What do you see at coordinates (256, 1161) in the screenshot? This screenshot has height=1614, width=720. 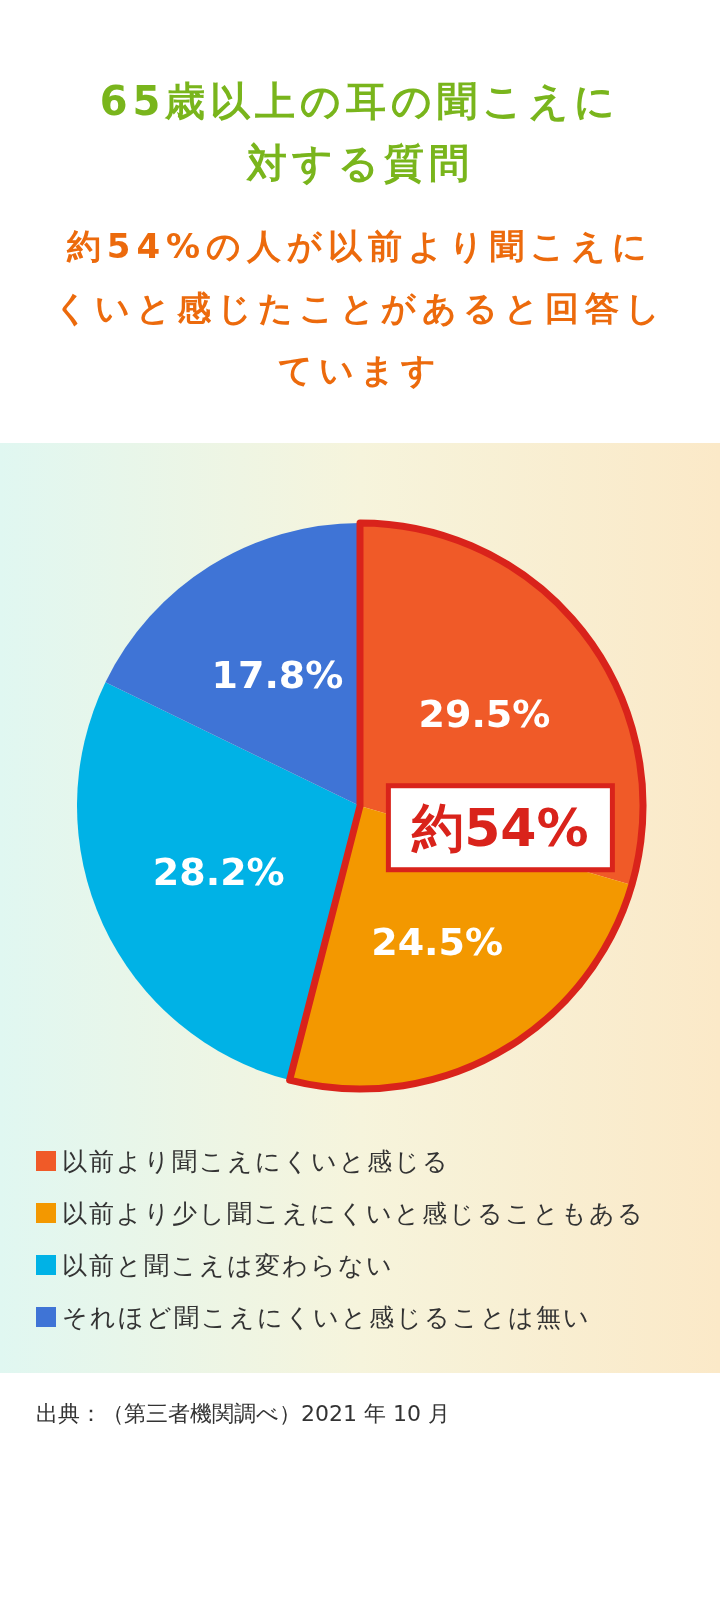 I see `legend-label: 以前より聞こえにくいと感じる` at bounding box center [256, 1161].